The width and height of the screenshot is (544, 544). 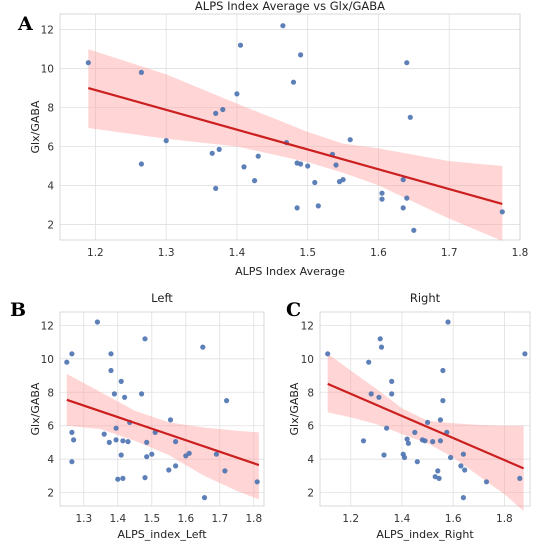 What do you see at coordinates (18, 310) in the screenshot?
I see `panel-label-b: B` at bounding box center [18, 310].